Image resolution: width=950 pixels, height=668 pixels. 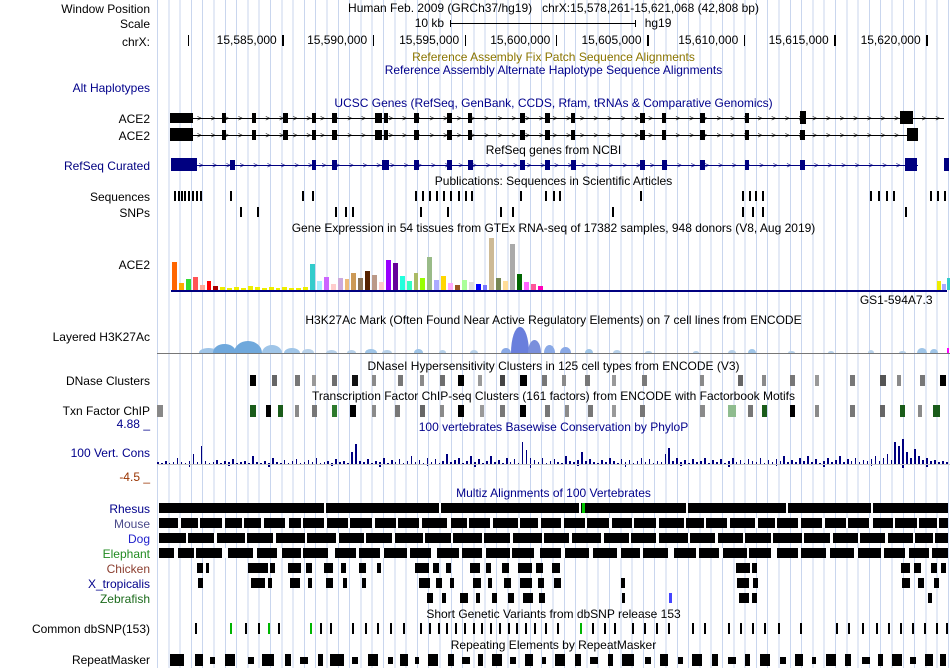 What do you see at coordinates (126, 554) in the screenshot?
I see `align-elephant-label: Elephant` at bounding box center [126, 554].